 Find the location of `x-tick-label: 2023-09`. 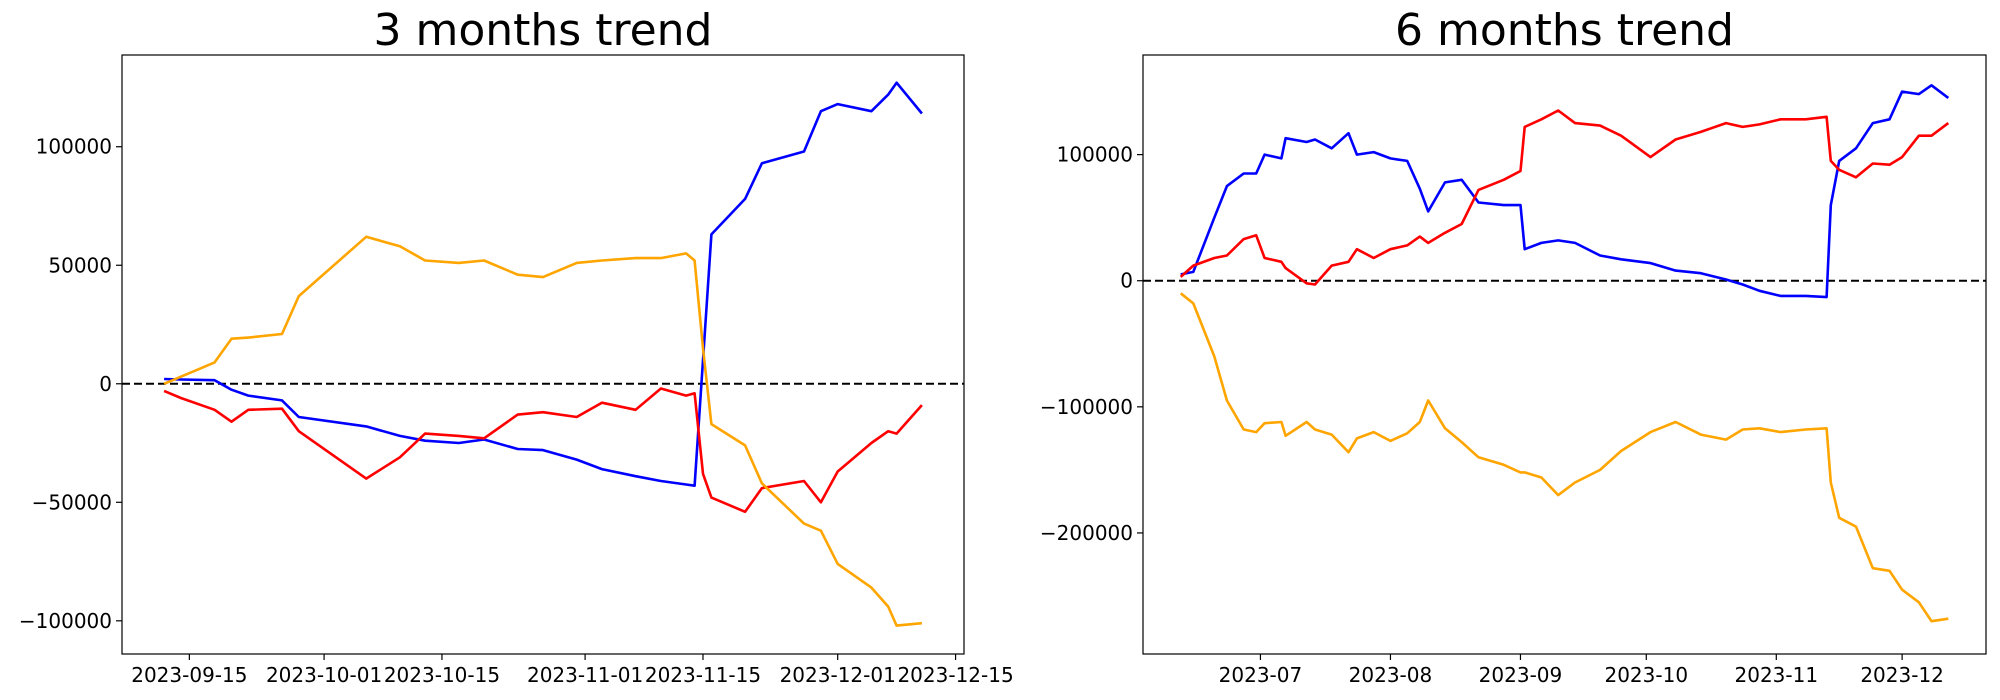

x-tick-label: 2023-09 is located at coordinates (1521, 675).